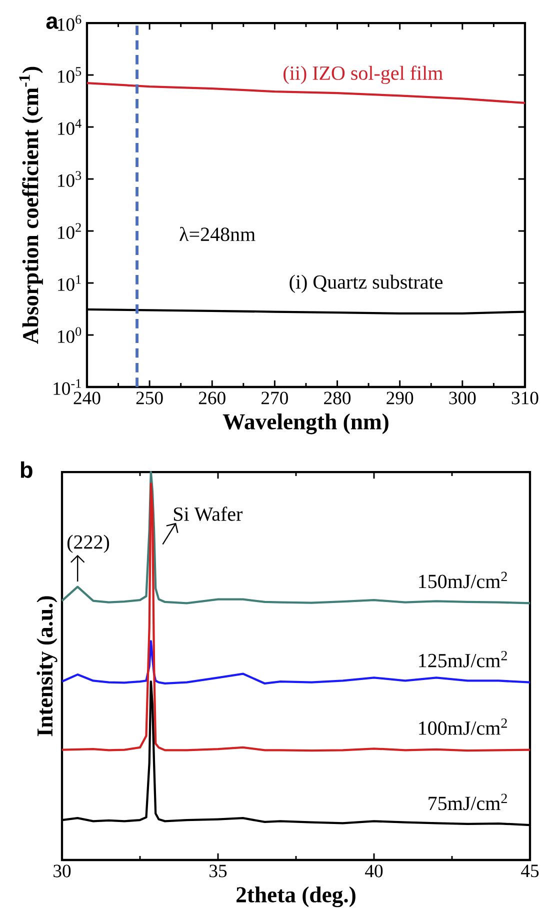 This screenshot has width=541, height=919. I want to click on y-tick-label: 10$^{4}$, so click(70, 127).